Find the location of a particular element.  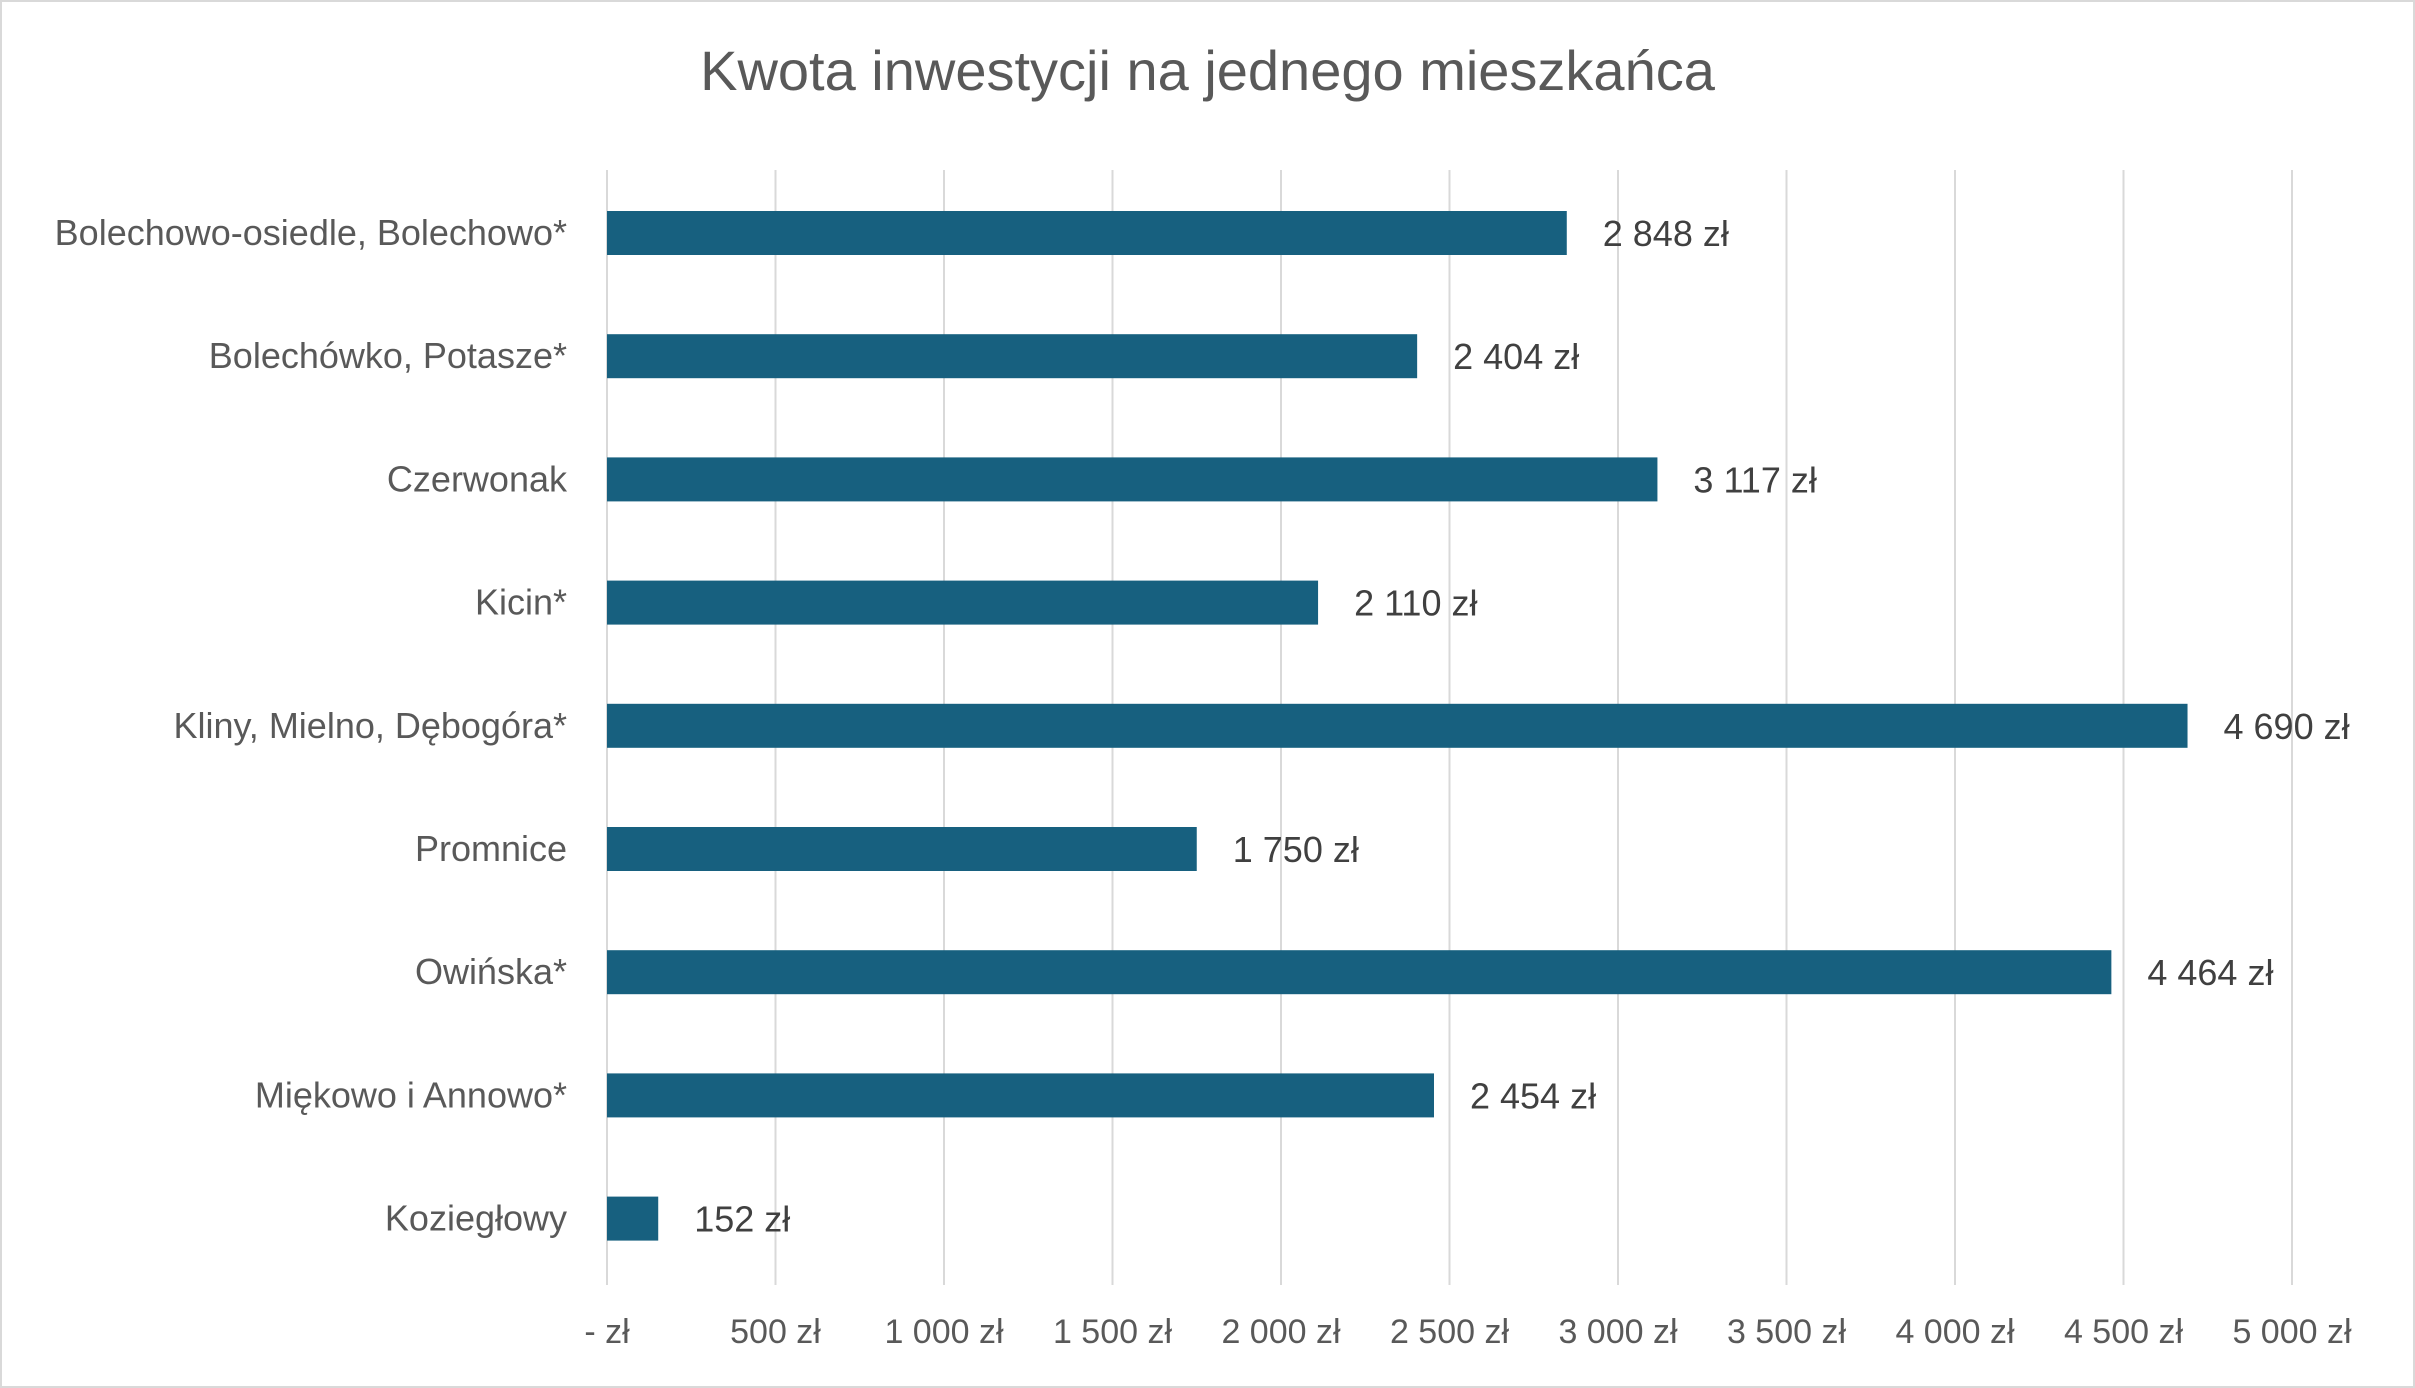

x-tick-label: 4 000 zł is located at coordinates (1955, 1332).